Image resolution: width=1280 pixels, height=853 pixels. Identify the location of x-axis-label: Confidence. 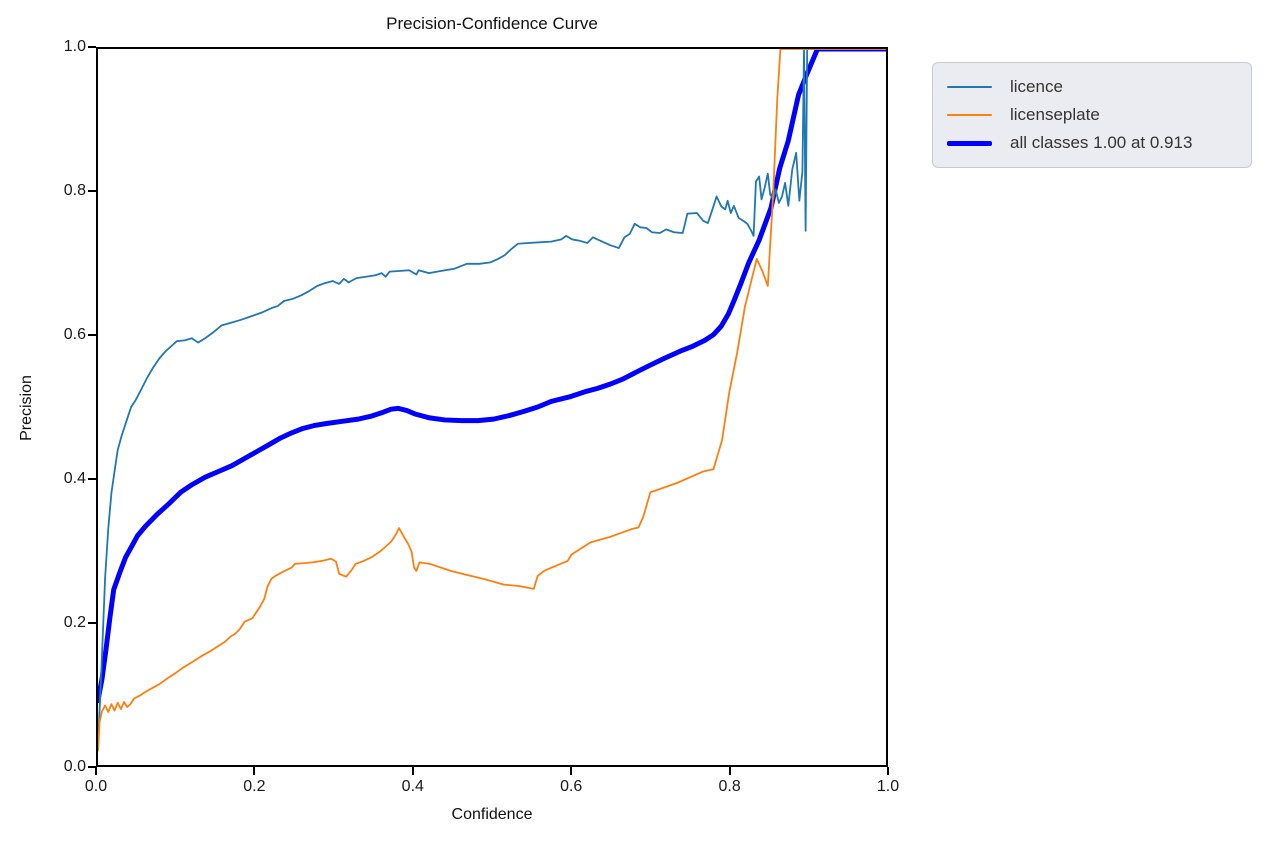
(492, 814).